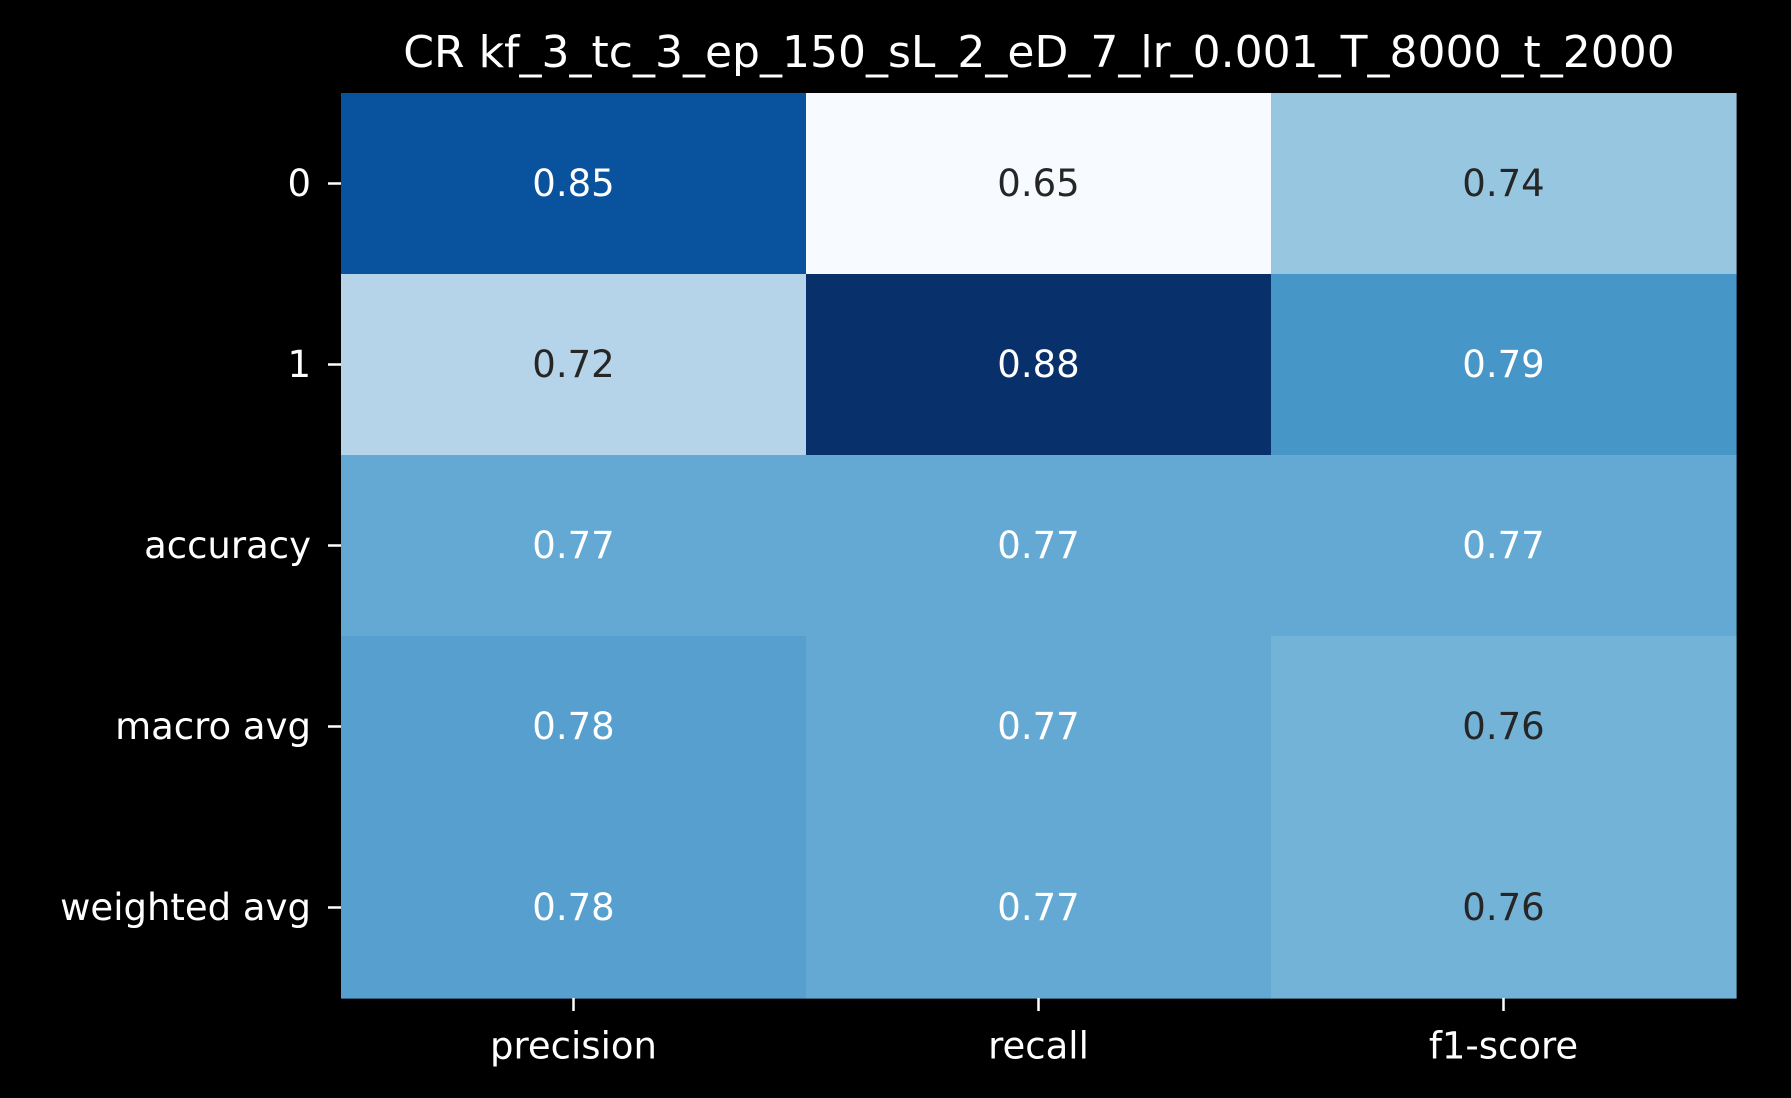 The height and width of the screenshot is (1098, 1791). I want to click on x-axis: precision recall f1-score, so click(1034, 1033).